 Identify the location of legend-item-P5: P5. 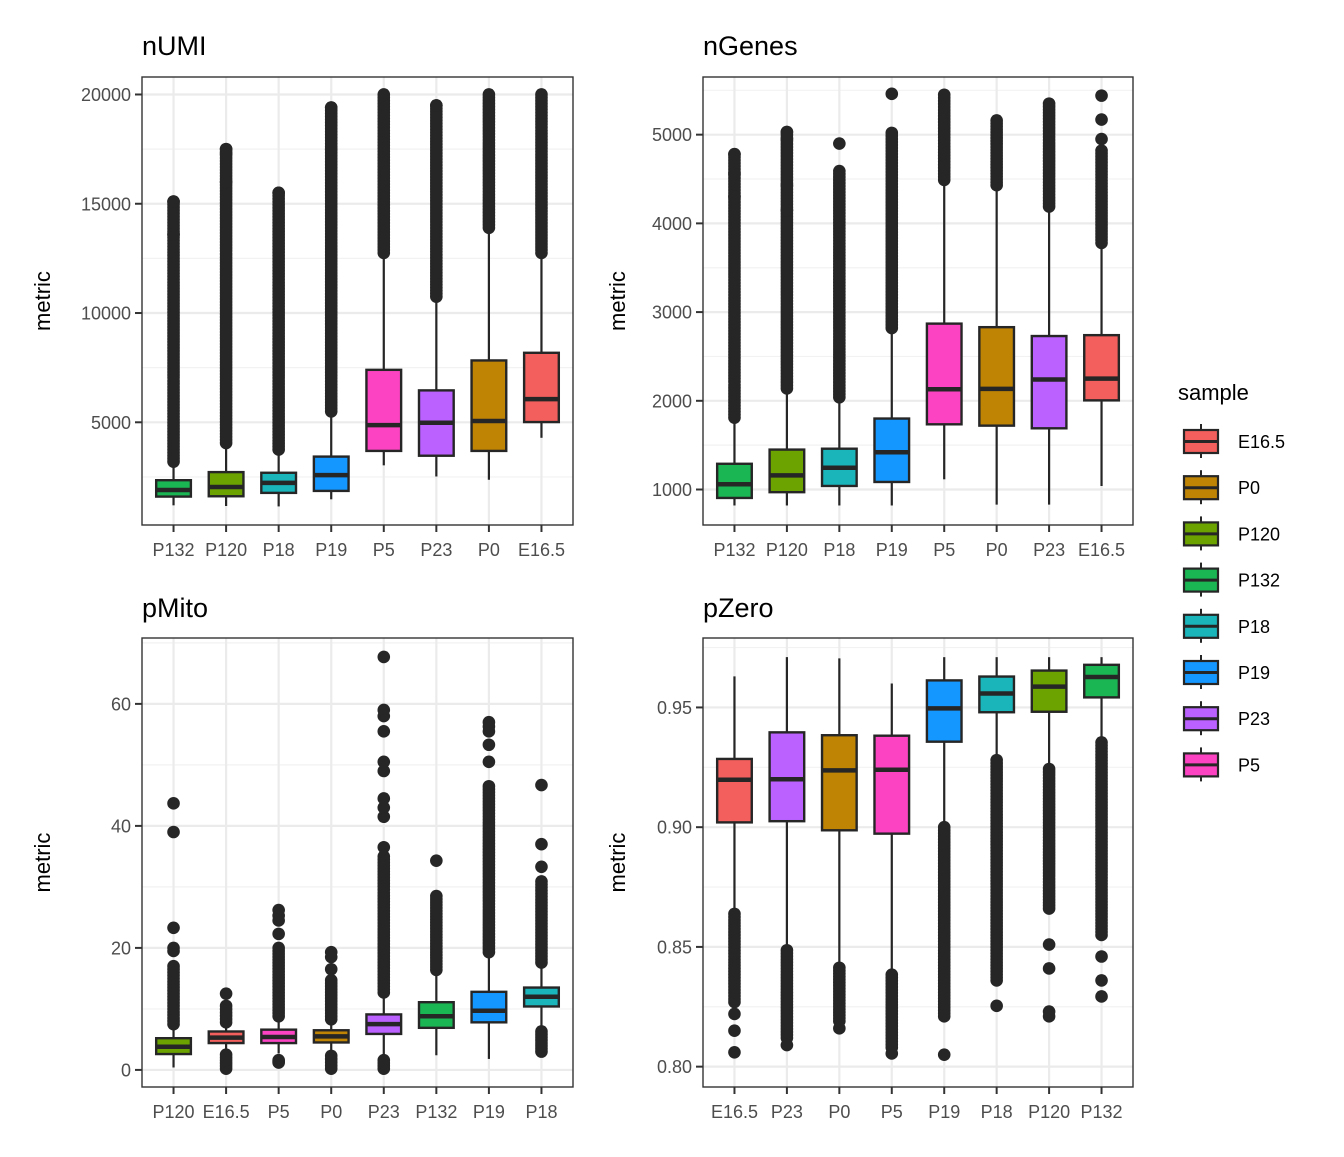
(1221, 764).